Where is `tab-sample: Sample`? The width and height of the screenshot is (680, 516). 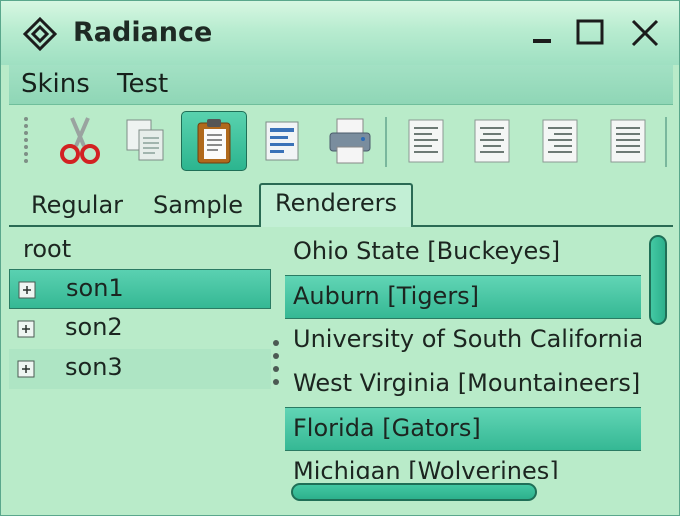
tab-sample: Sample is located at coordinates (198, 205).